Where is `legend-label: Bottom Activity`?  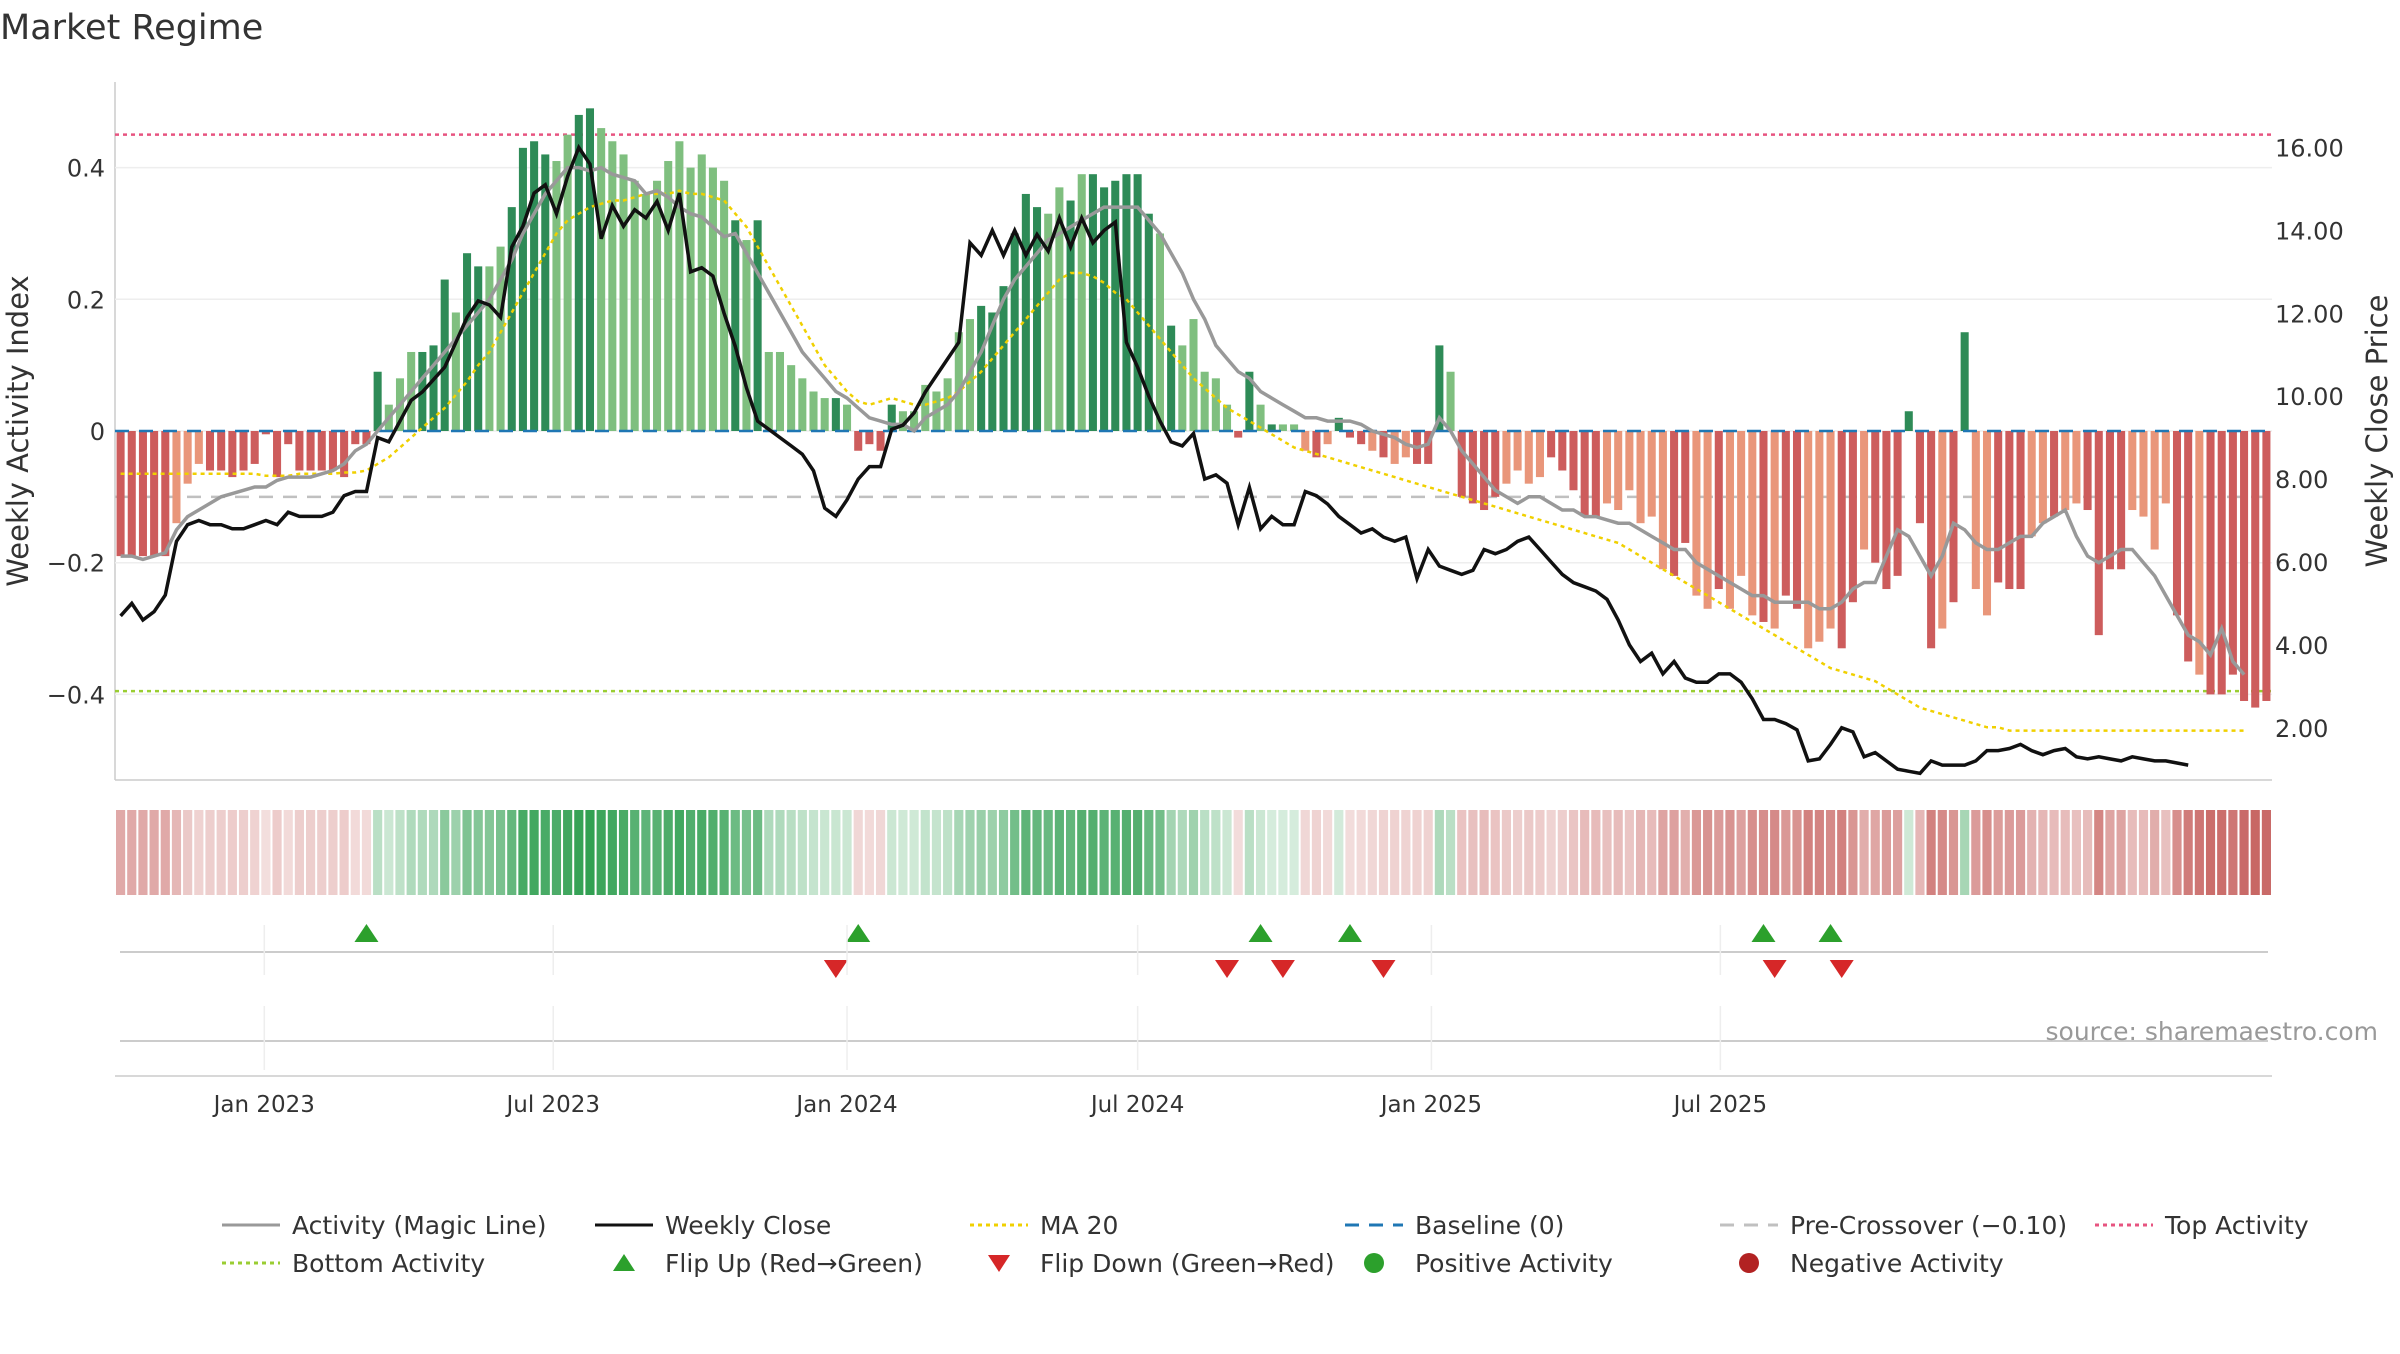 legend-label: Bottom Activity is located at coordinates (388, 1263).